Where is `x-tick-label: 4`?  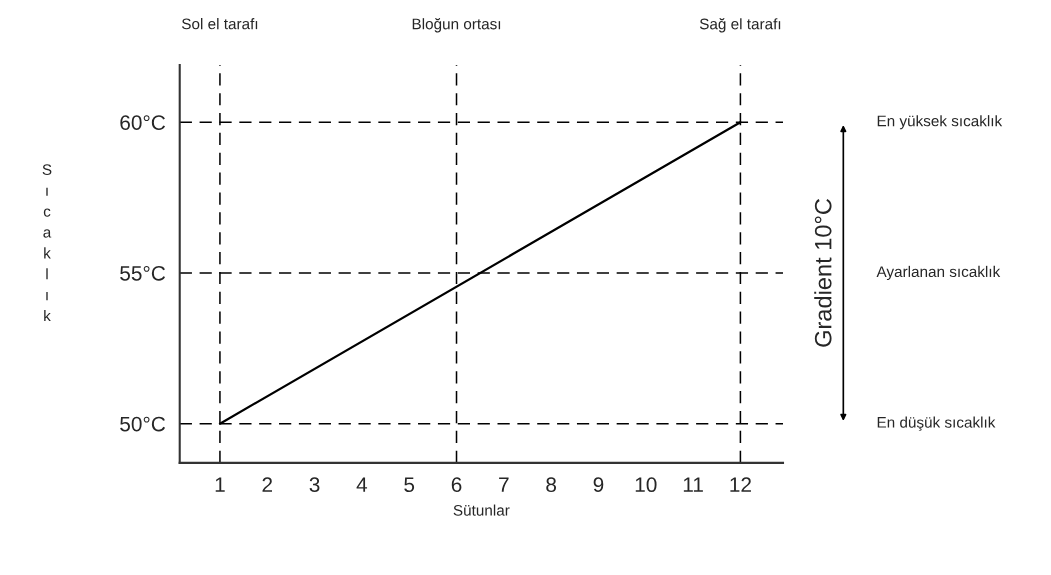 x-tick-label: 4 is located at coordinates (362, 484).